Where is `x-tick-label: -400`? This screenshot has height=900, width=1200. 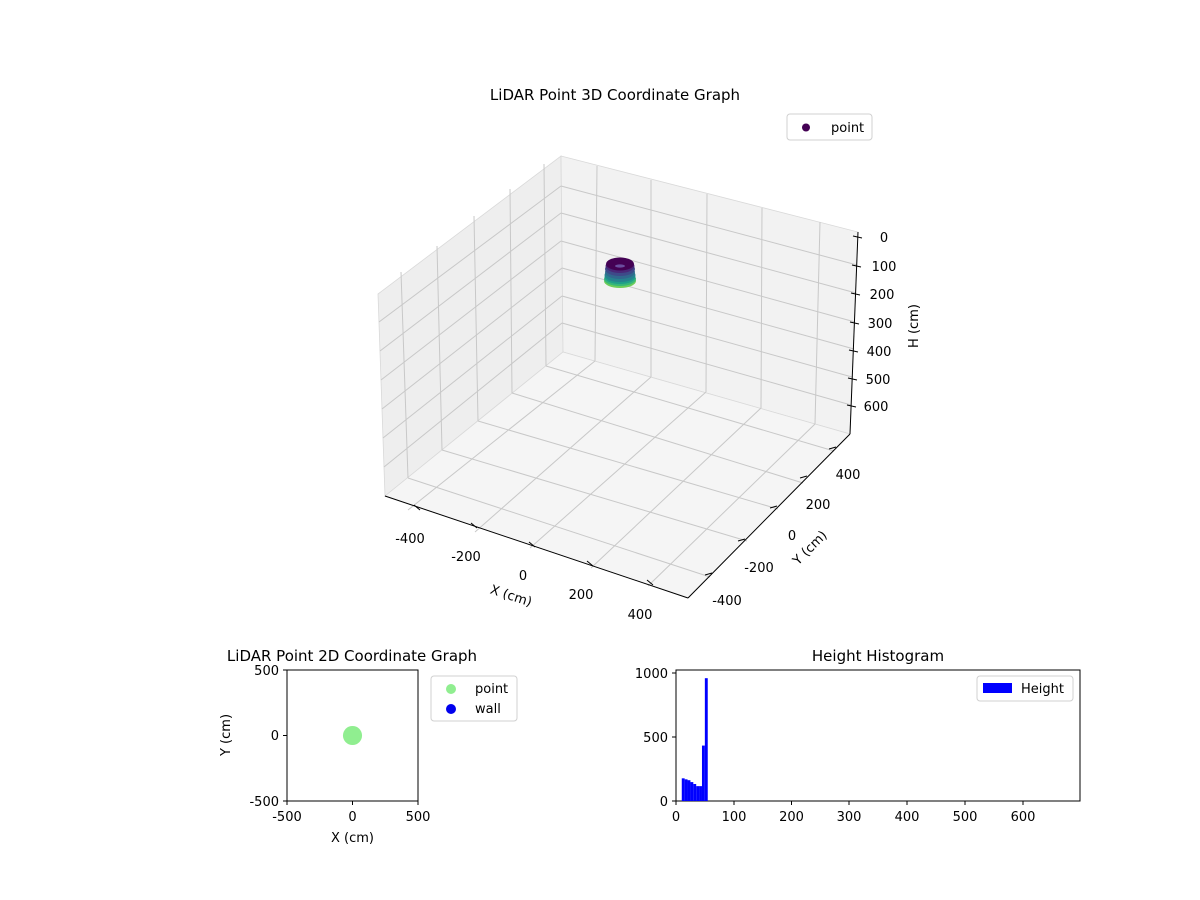
x-tick-label: -400 is located at coordinates (410, 539).